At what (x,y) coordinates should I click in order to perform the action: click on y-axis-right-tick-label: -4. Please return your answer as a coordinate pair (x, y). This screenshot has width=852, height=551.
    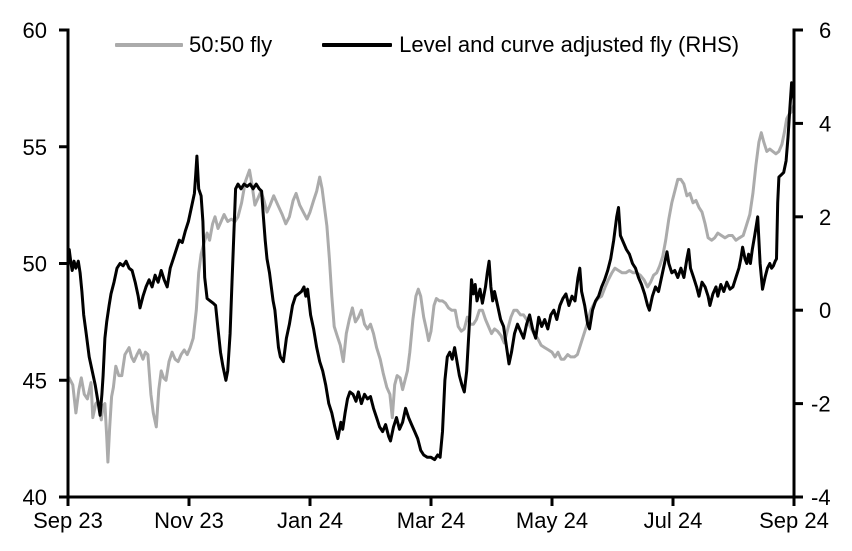
    Looking at the image, I should click on (821, 497).